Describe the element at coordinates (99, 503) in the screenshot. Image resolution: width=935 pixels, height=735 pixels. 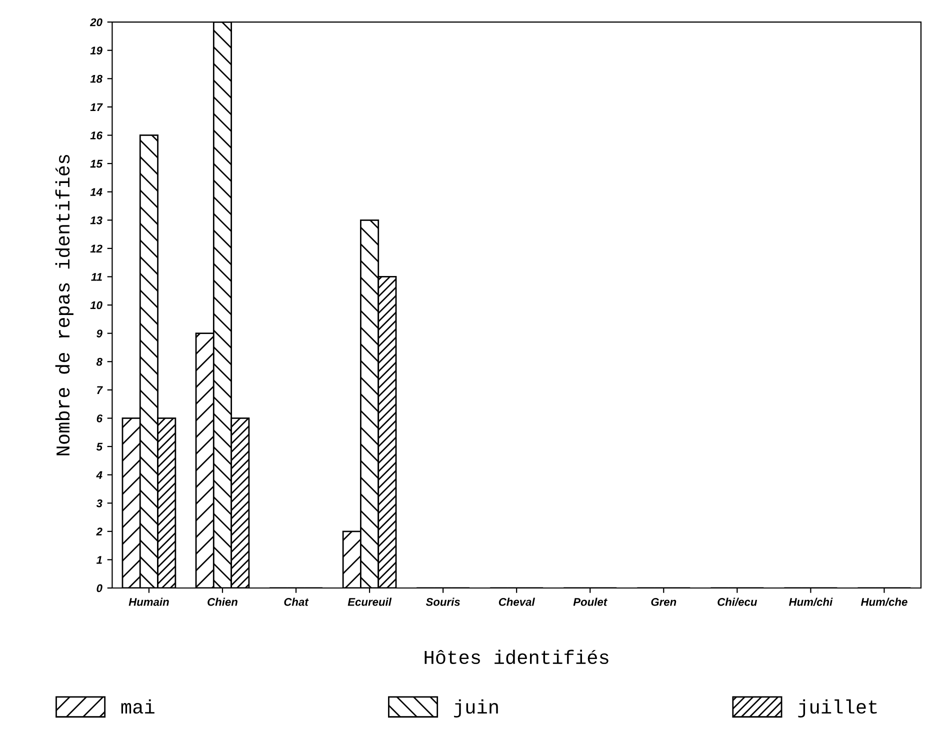
I see `y-tick-label: 3` at that location.